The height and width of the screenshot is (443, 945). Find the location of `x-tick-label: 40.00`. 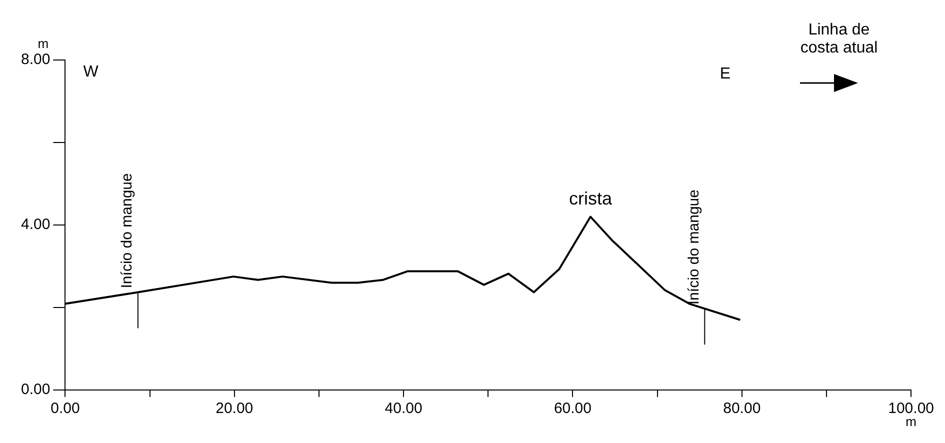

x-tick-label: 40.00 is located at coordinates (403, 409).